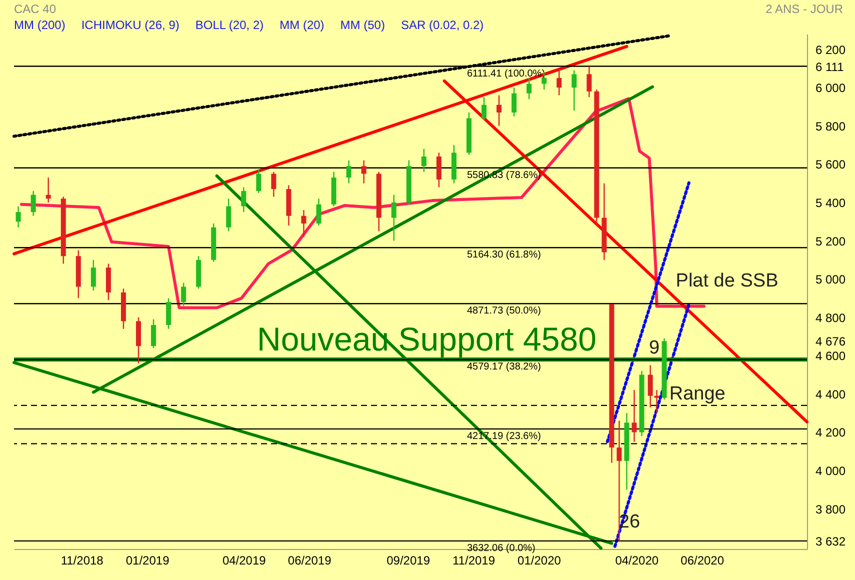 The height and width of the screenshot is (580, 855). I want to click on text: MM (20), so click(302, 25).